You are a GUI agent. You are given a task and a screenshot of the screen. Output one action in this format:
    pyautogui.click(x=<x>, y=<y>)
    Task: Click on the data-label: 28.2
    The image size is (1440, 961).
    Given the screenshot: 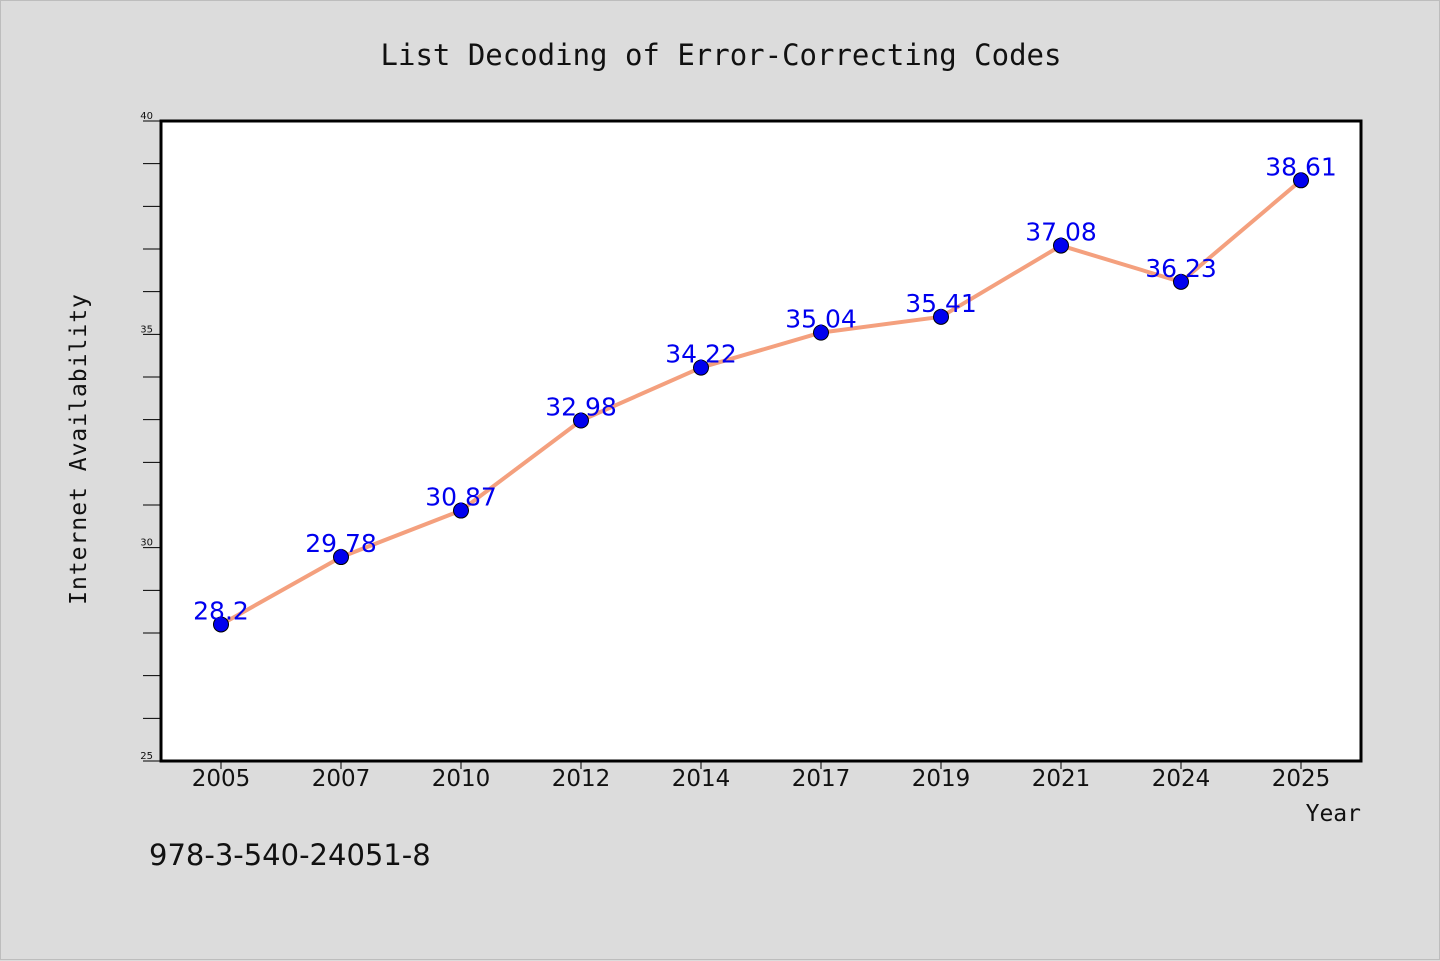 What is the action you would take?
    pyautogui.click(x=221, y=610)
    